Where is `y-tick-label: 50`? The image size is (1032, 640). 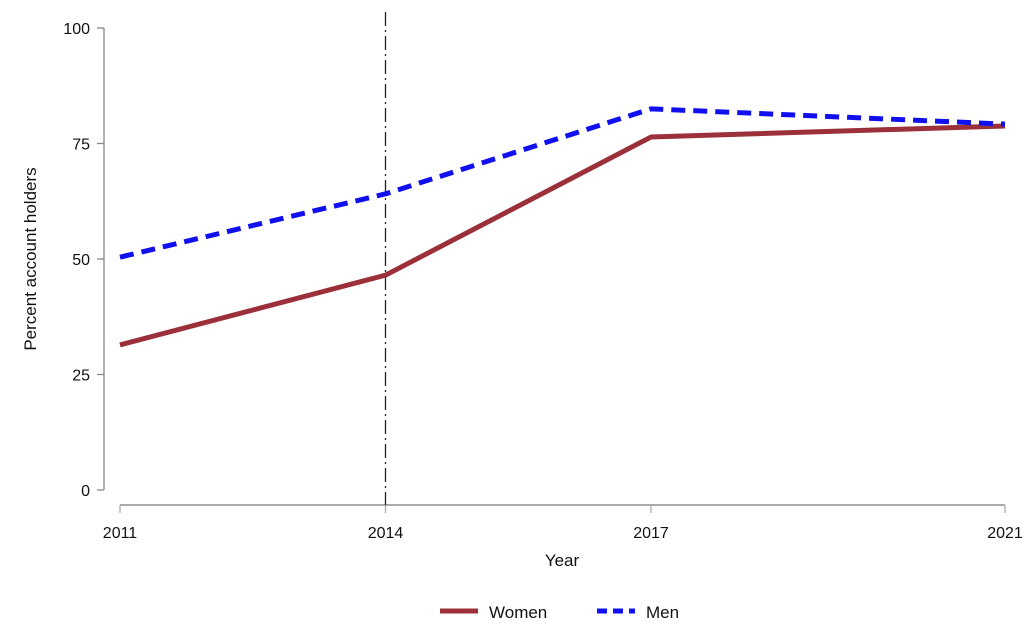
y-tick-label: 50 is located at coordinates (81, 260).